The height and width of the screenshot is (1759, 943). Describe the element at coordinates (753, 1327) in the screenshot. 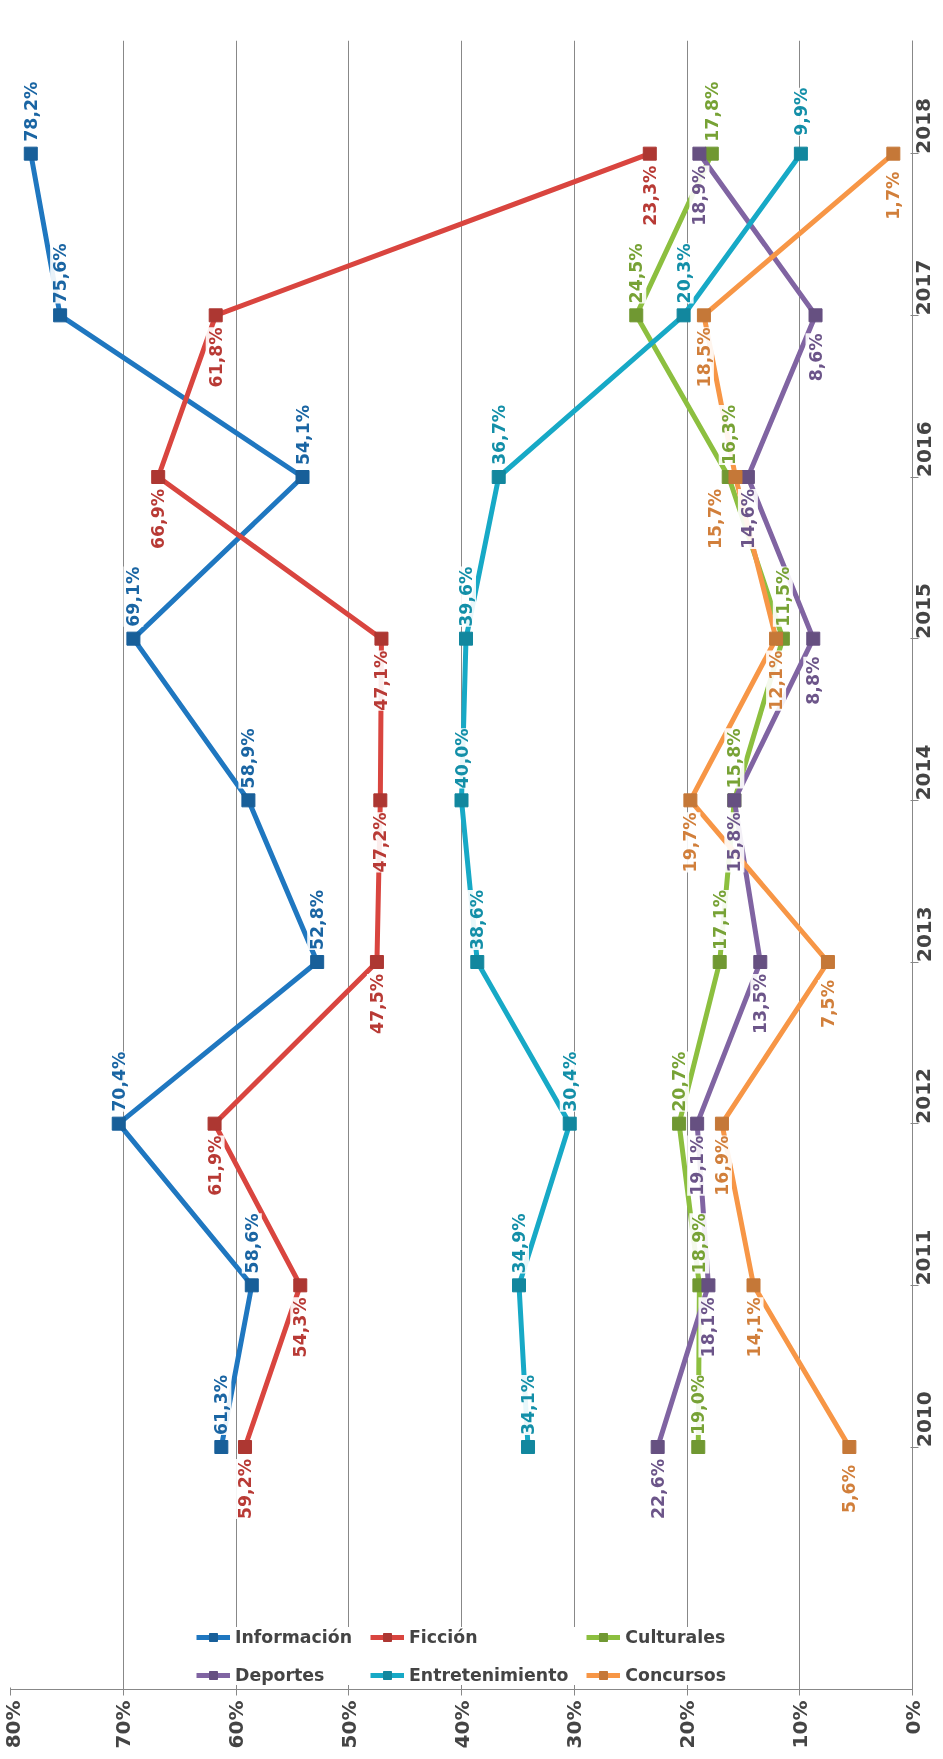

I see `data-label: 14,1%` at that location.